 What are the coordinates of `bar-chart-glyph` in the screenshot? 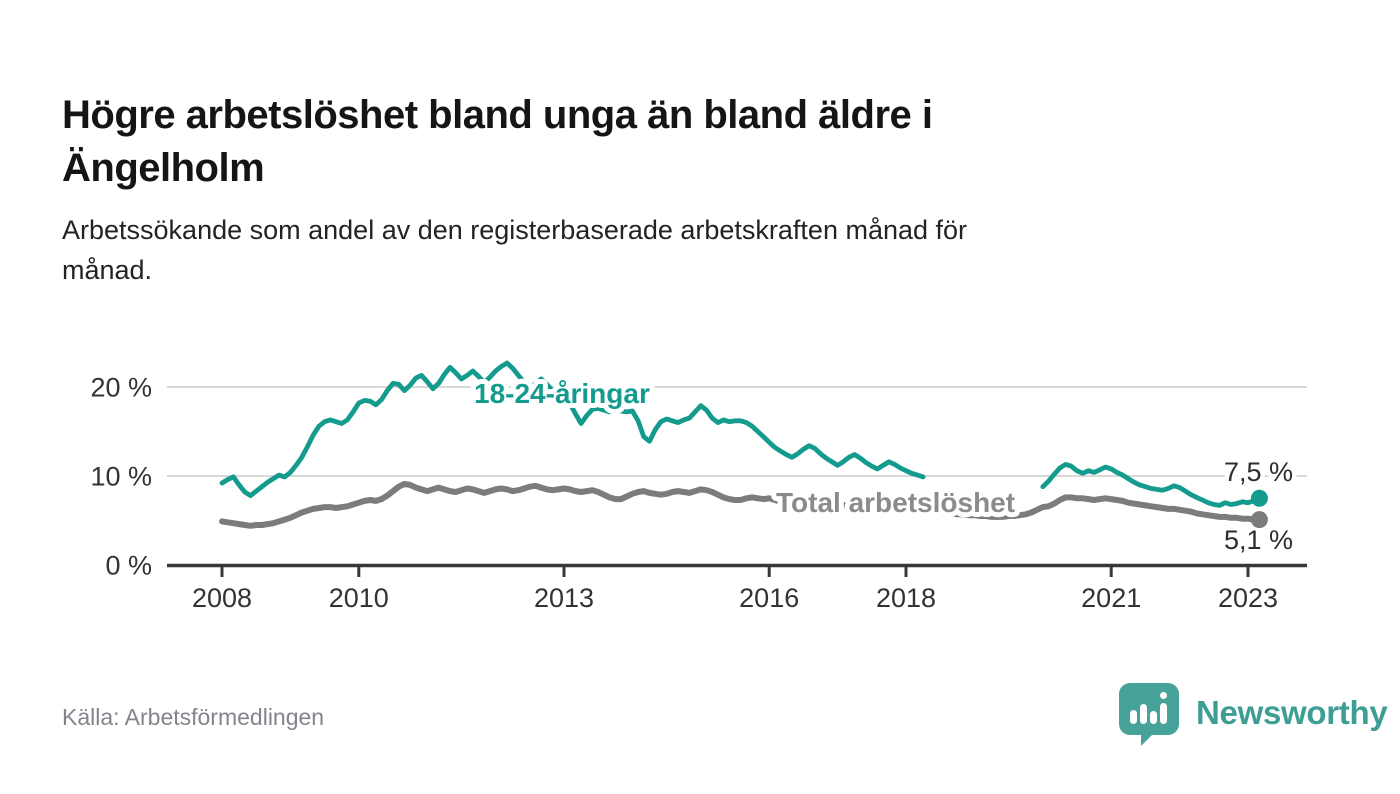 It's located at (1148, 708).